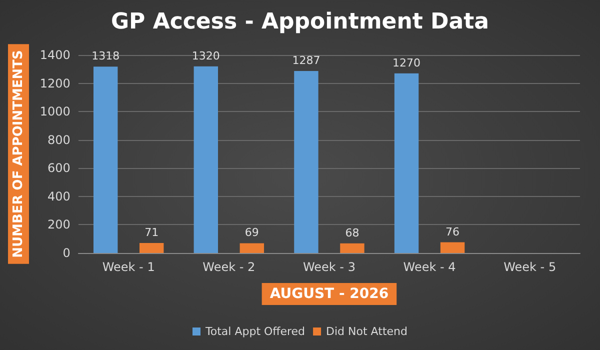 The width and height of the screenshot is (600, 350). I want to click on x-tick-label: Week - 3, so click(329, 267).